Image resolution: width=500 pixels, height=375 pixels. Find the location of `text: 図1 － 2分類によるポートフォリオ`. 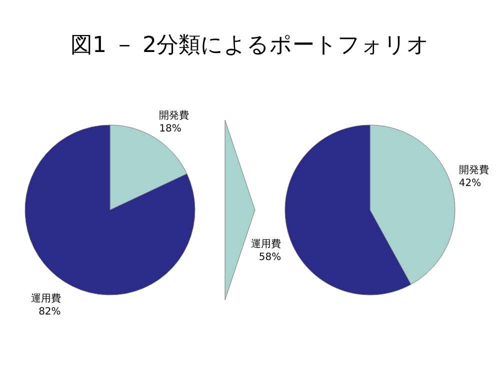

text: 図1 － 2分類によるポートフォリオ is located at coordinates (250, 45).